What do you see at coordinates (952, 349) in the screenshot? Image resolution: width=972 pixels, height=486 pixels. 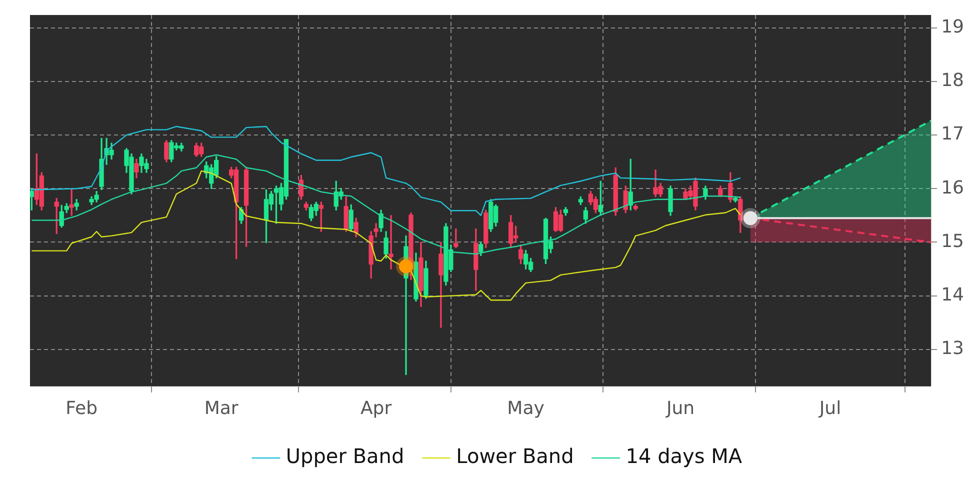 I see `y-tick-label: 13` at bounding box center [952, 349].